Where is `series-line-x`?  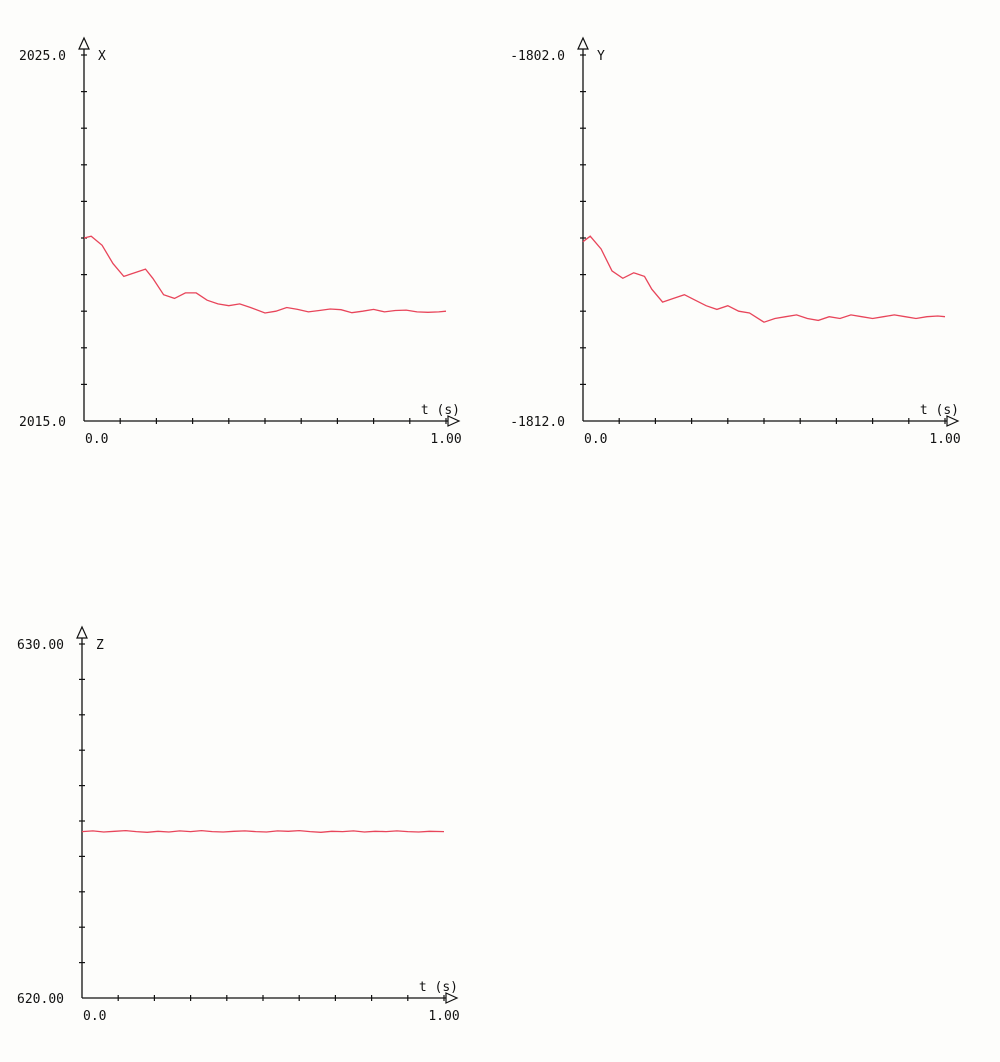
series-line-x is located at coordinates (265, 274).